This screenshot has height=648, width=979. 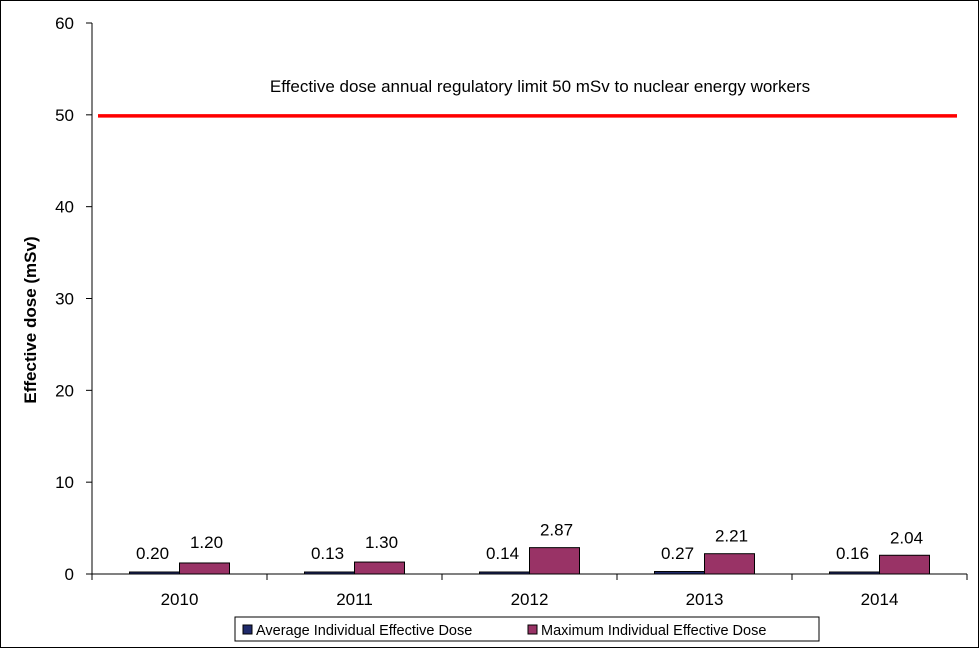 What do you see at coordinates (381, 542) in the screenshot?
I see `maximum-dose-label: 1.30` at bounding box center [381, 542].